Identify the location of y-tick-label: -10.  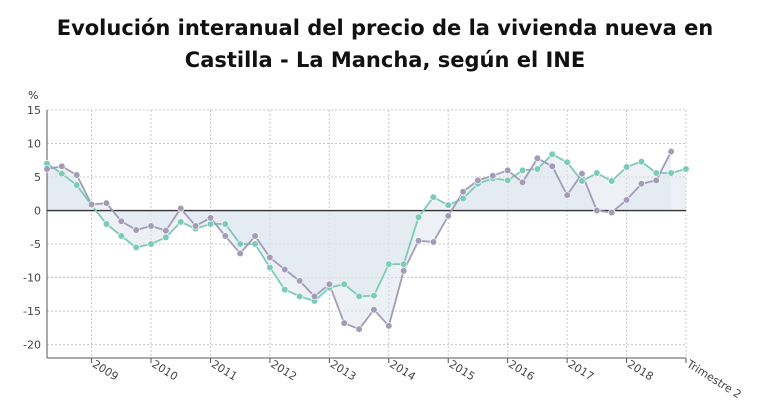
(32, 278).